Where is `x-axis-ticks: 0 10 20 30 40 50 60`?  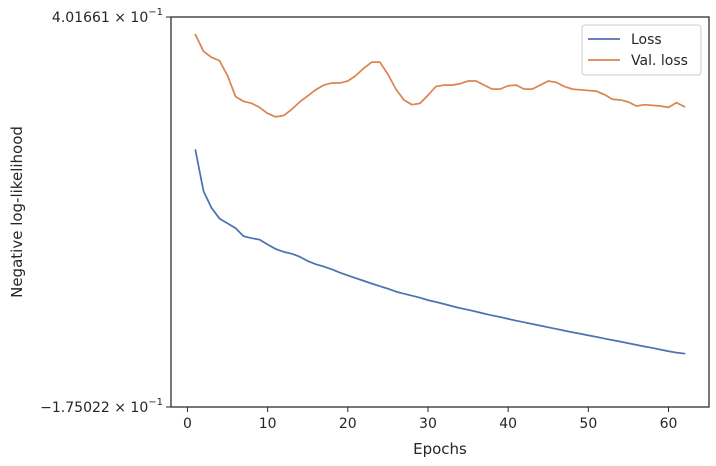
x-axis-ticks: 0 10 20 30 40 50 60 is located at coordinates (430, 419).